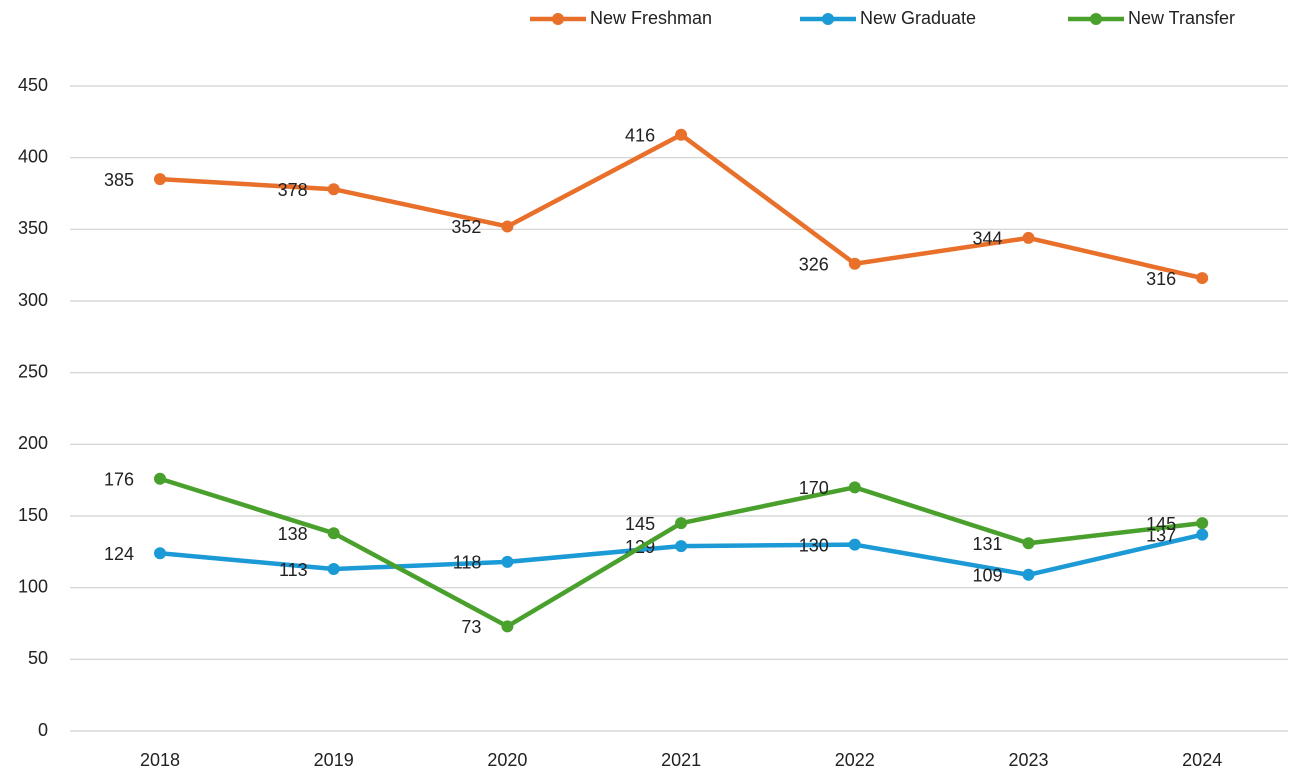 Image resolution: width=1292 pixels, height=776 pixels. I want to click on y-tick-label: 200, so click(33, 443).